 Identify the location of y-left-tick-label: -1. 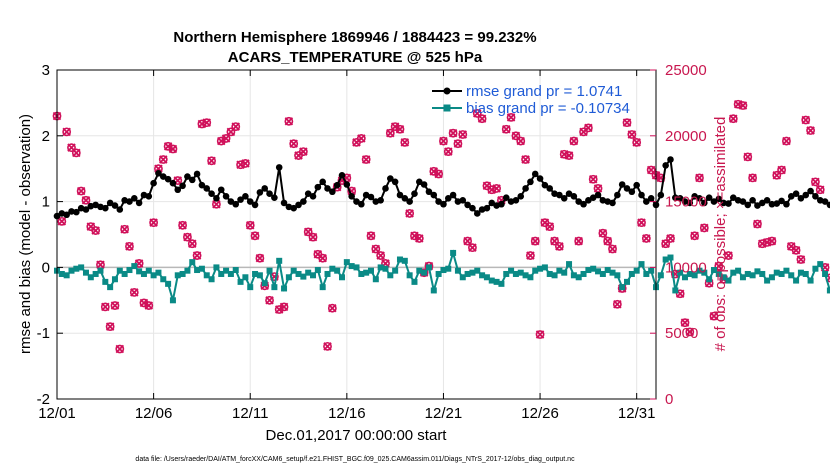
(43, 333).